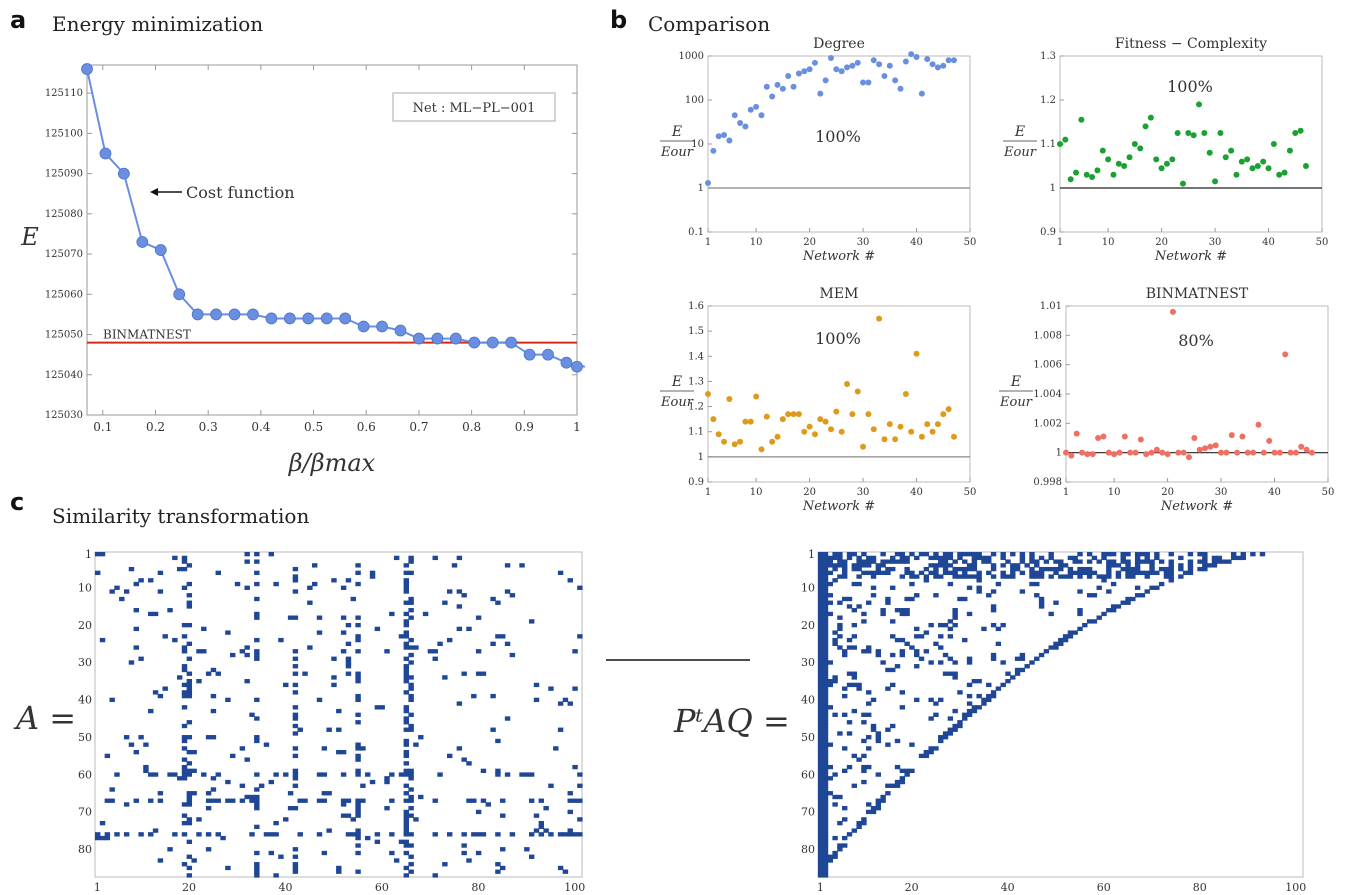  What do you see at coordinates (1048, 56) in the screenshot?
I see `y-tick-label: 1.3` at bounding box center [1048, 56].